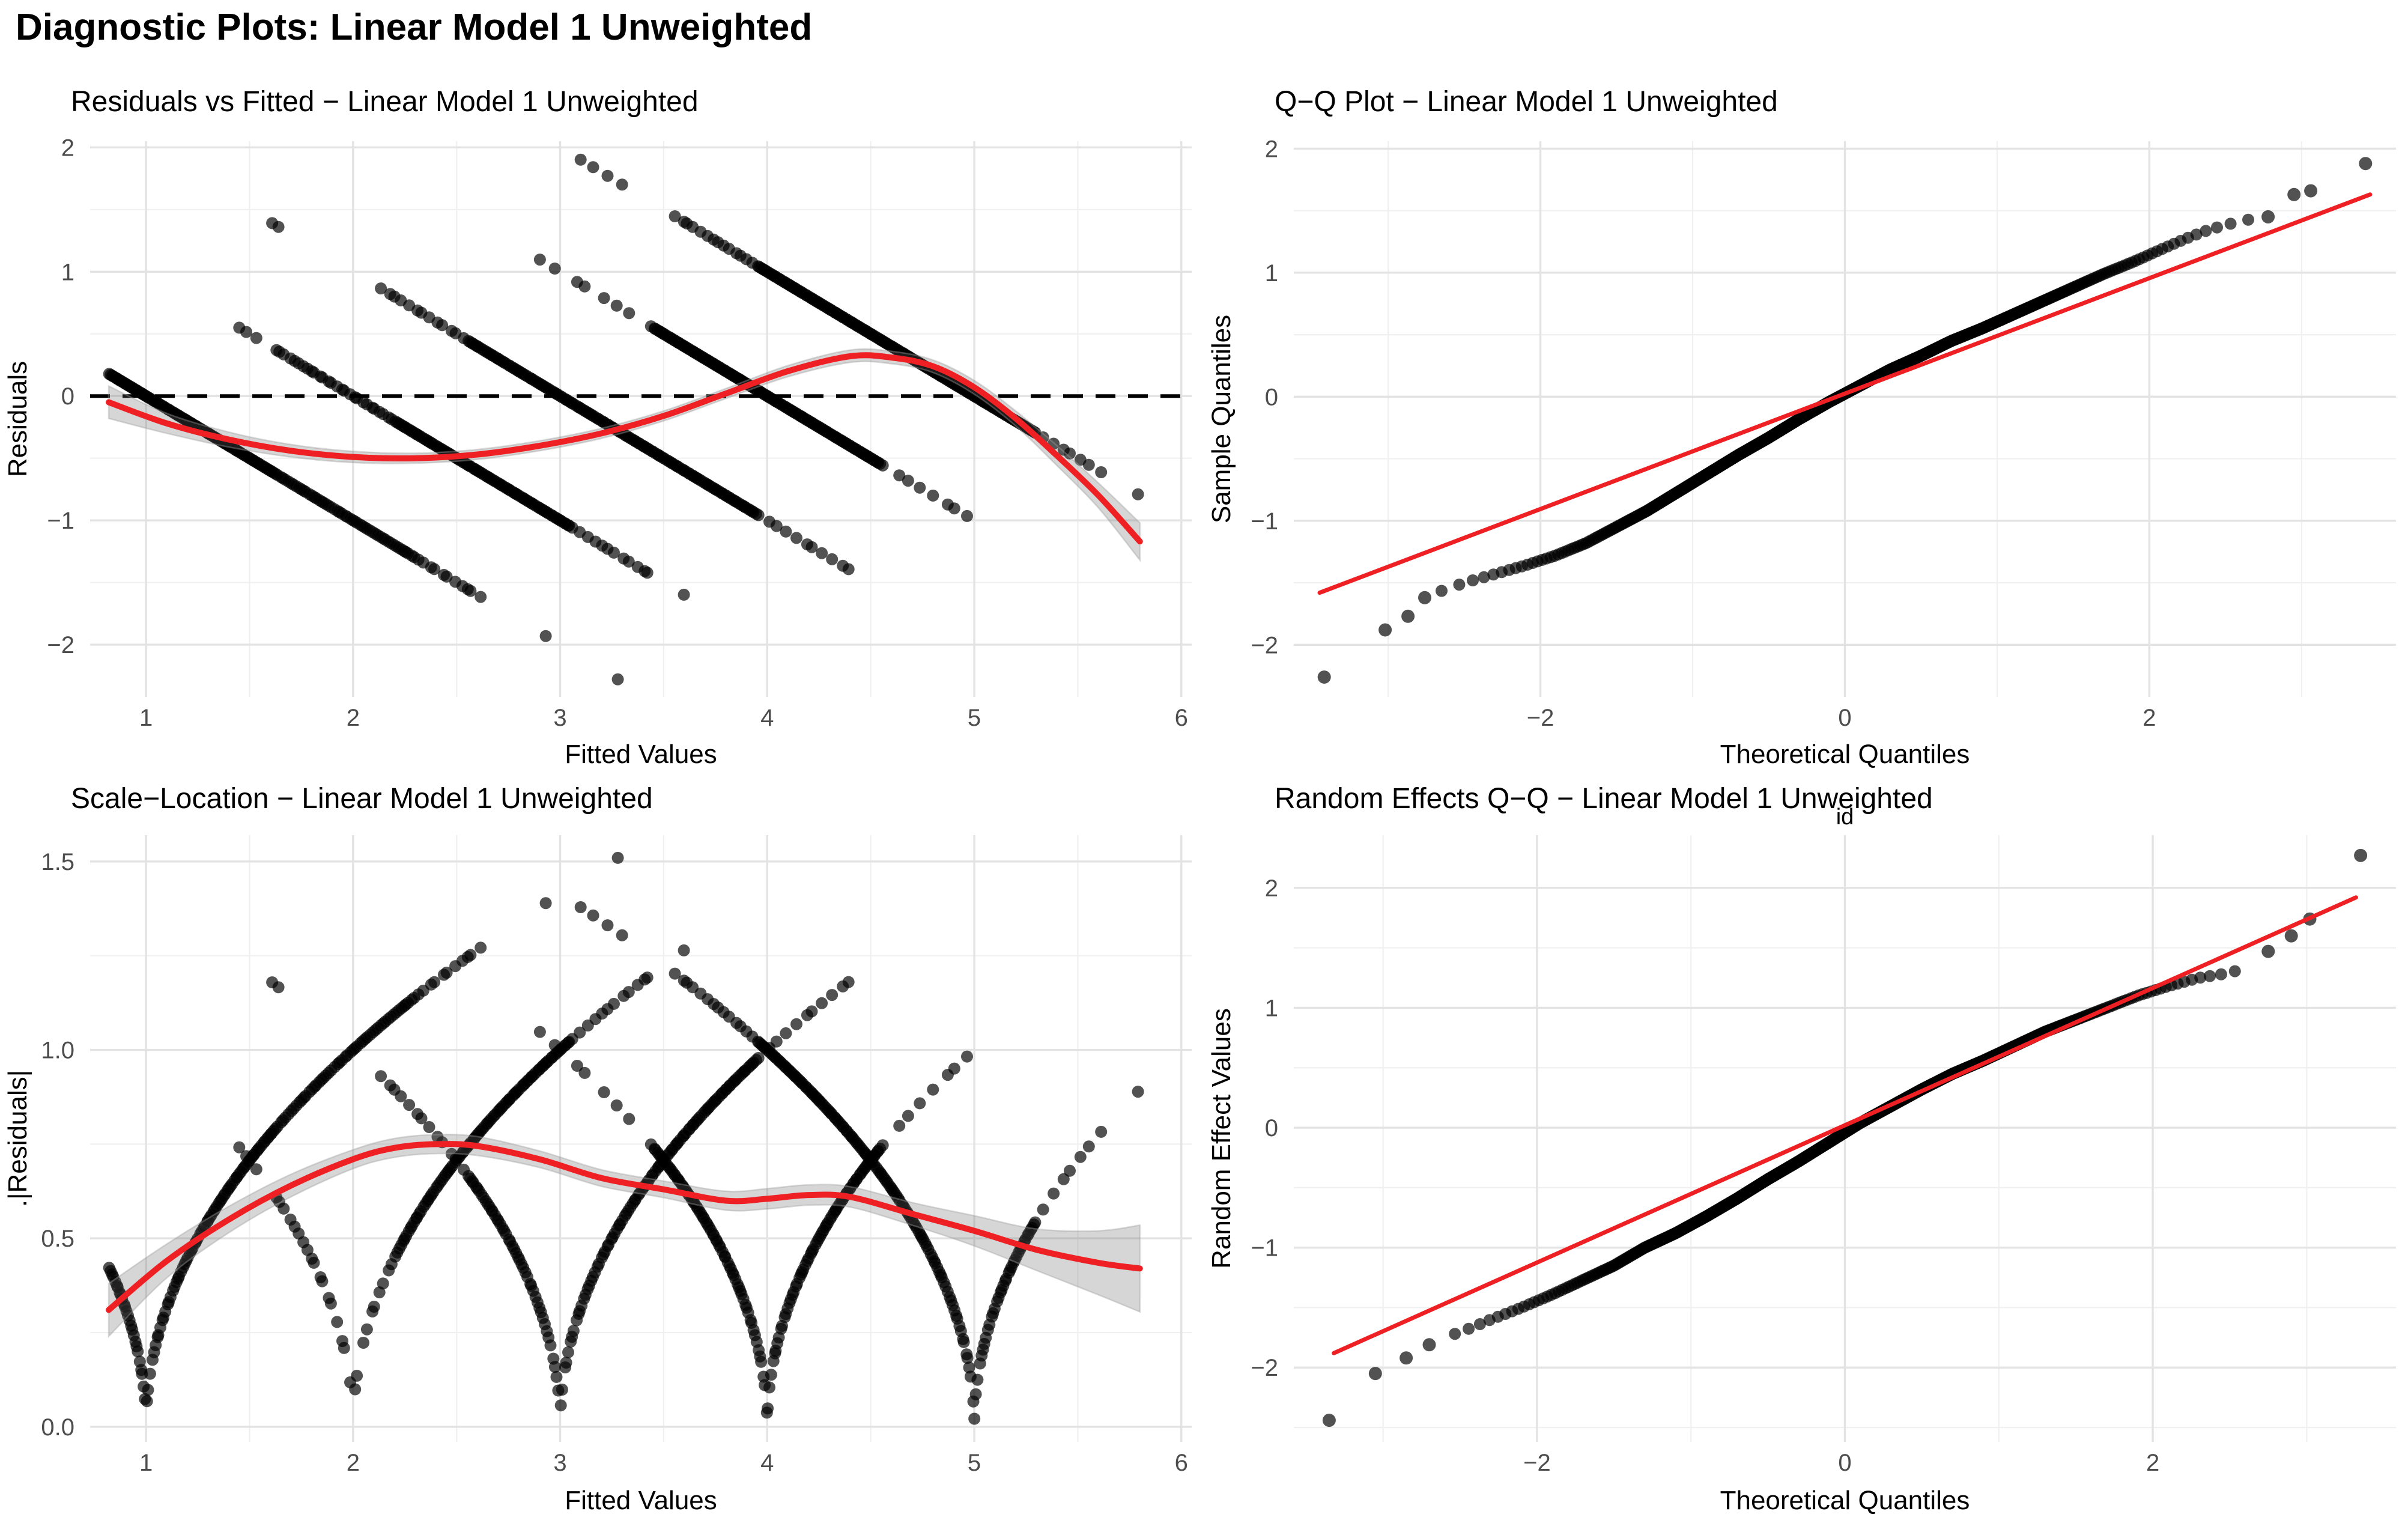 Image resolution: width=2408 pixels, height=1535 pixels. I want to click on y-tick-label: −2, so click(1264, 645).